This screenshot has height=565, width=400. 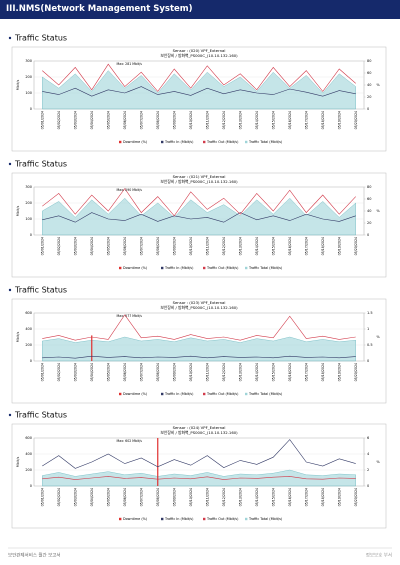 I want to click on chart-title: Sensor : (023) VPF_External, so click(x=199, y=302).